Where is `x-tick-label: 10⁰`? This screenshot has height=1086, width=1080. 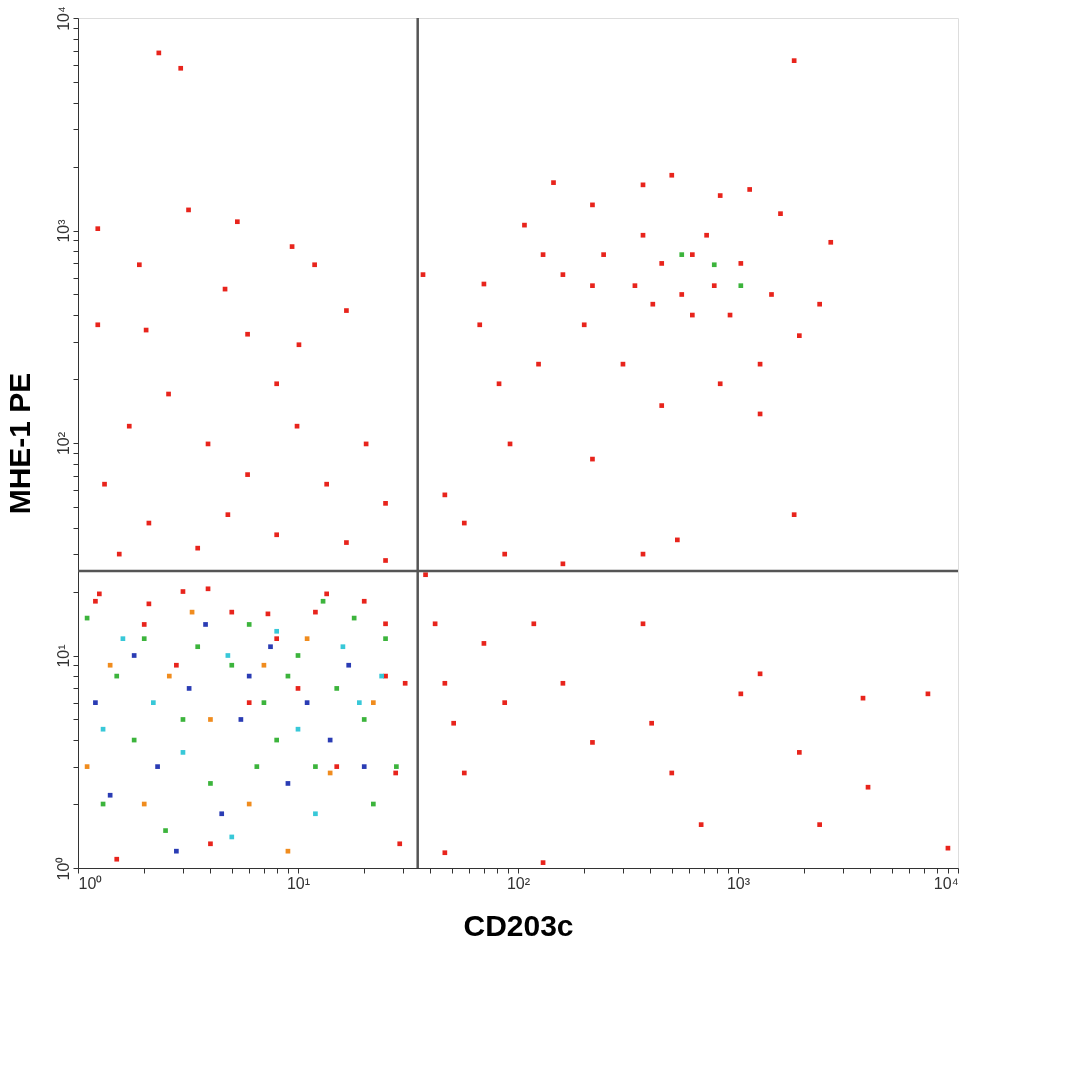
x-tick-label: 10⁰ is located at coordinates (90, 883).